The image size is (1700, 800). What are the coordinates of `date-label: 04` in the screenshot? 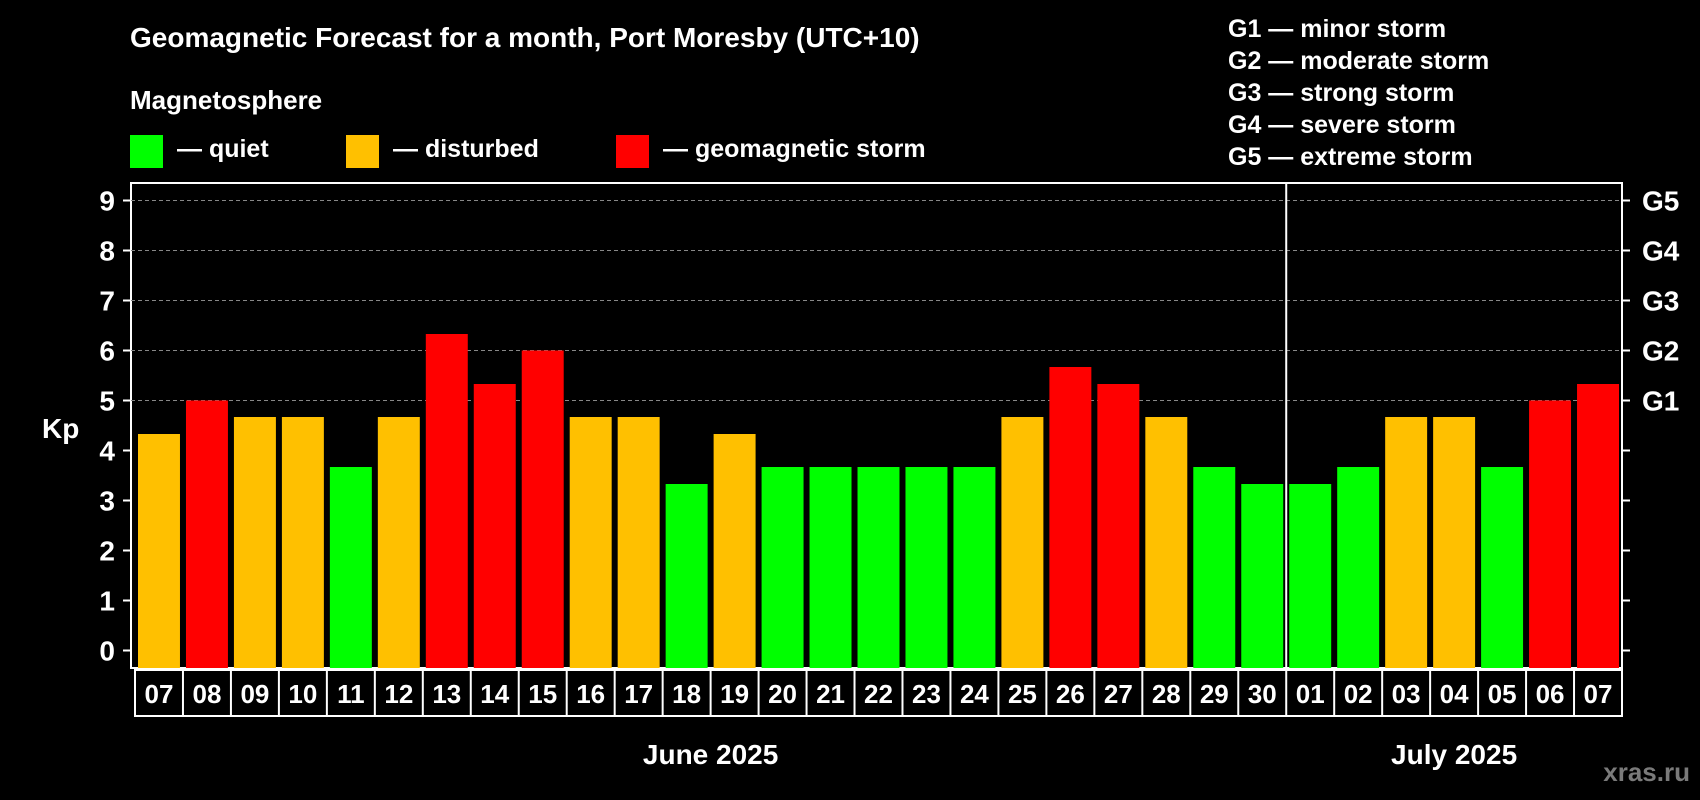 It's located at (1454, 694).